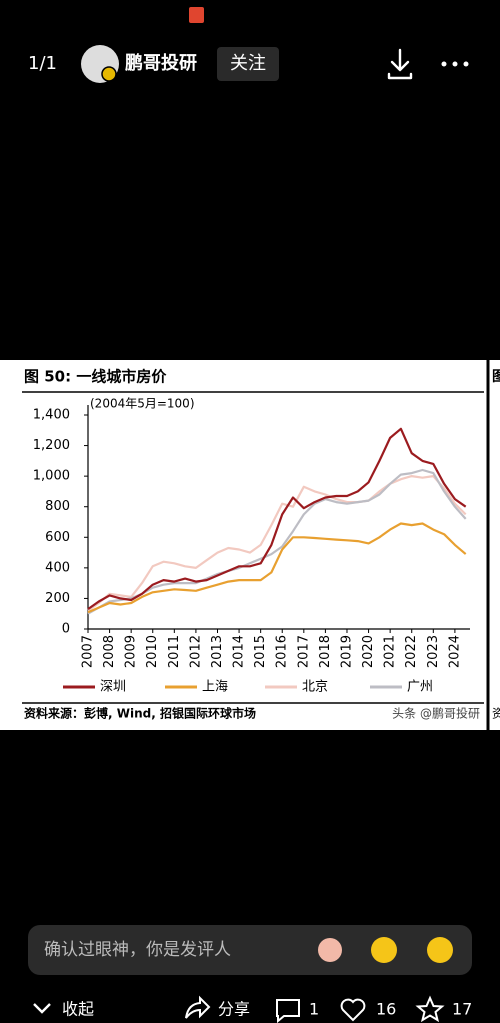 The height and width of the screenshot is (1023, 500). I want to click on y-tick-label: 0, so click(66, 629).